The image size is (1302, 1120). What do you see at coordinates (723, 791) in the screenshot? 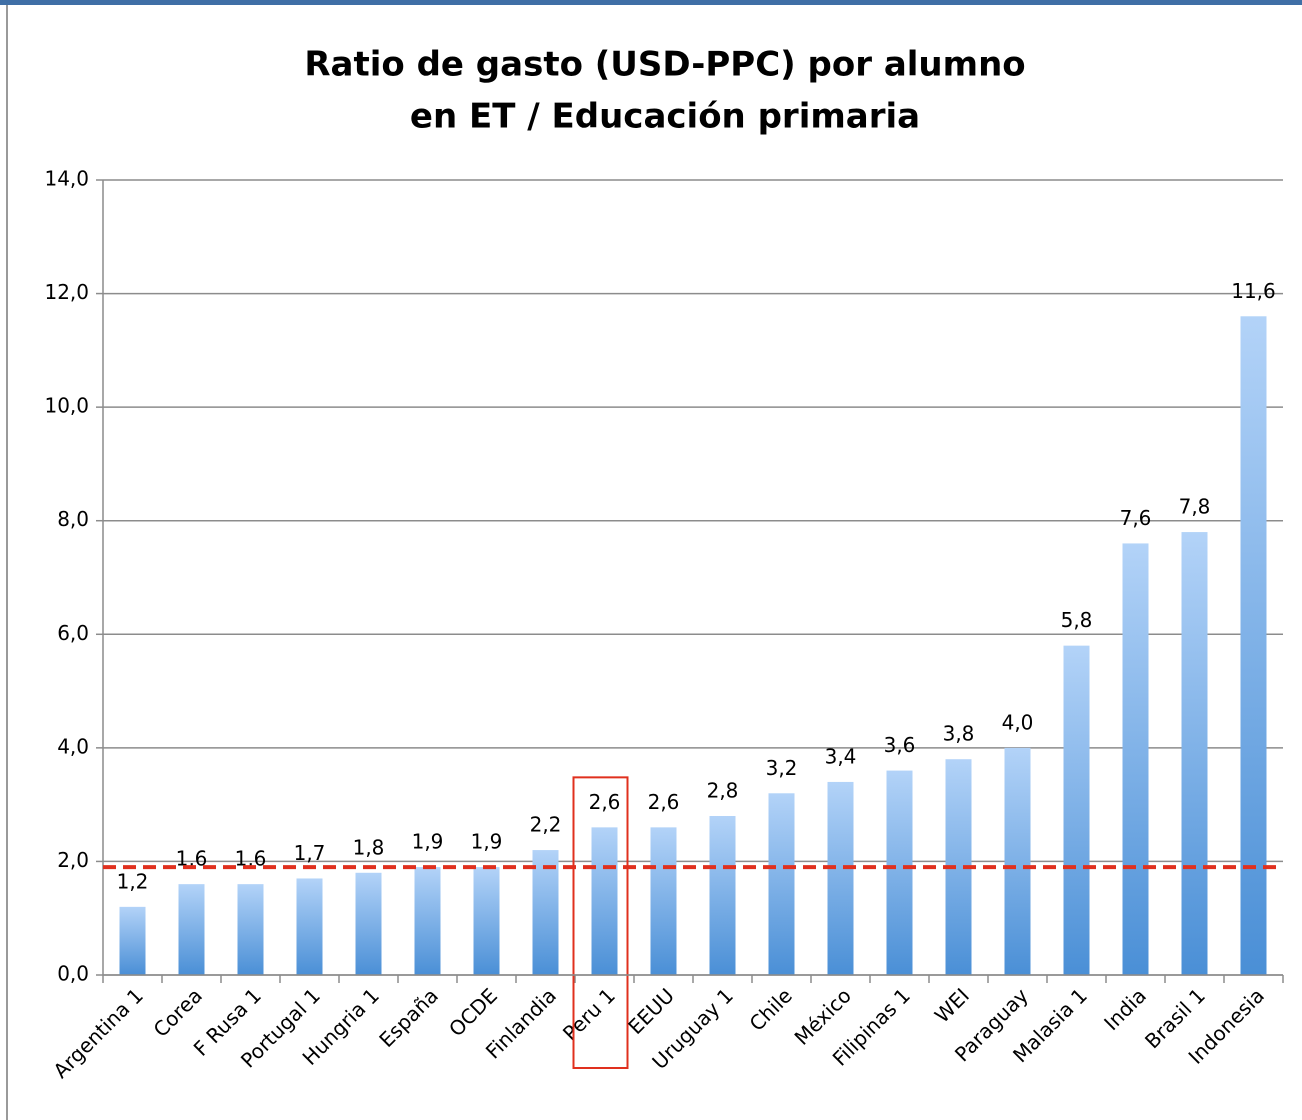
I see `value-label: 2,8` at bounding box center [723, 791].